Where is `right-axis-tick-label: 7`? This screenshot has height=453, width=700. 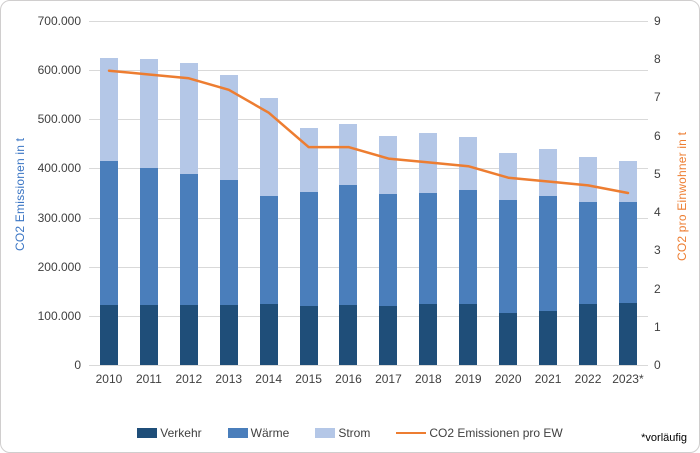
right-axis-tick-label: 7 is located at coordinates (657, 97).